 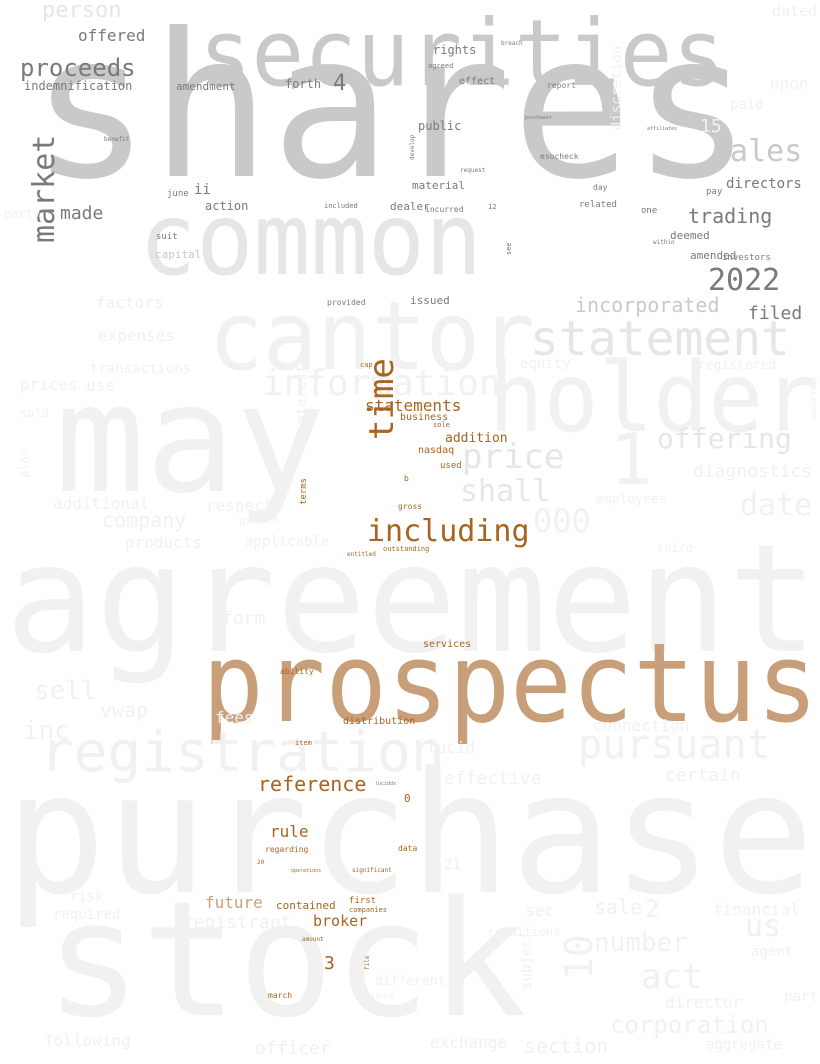 What do you see at coordinates (78, 86) in the screenshot?
I see `word-indemnification: indemnification` at bounding box center [78, 86].